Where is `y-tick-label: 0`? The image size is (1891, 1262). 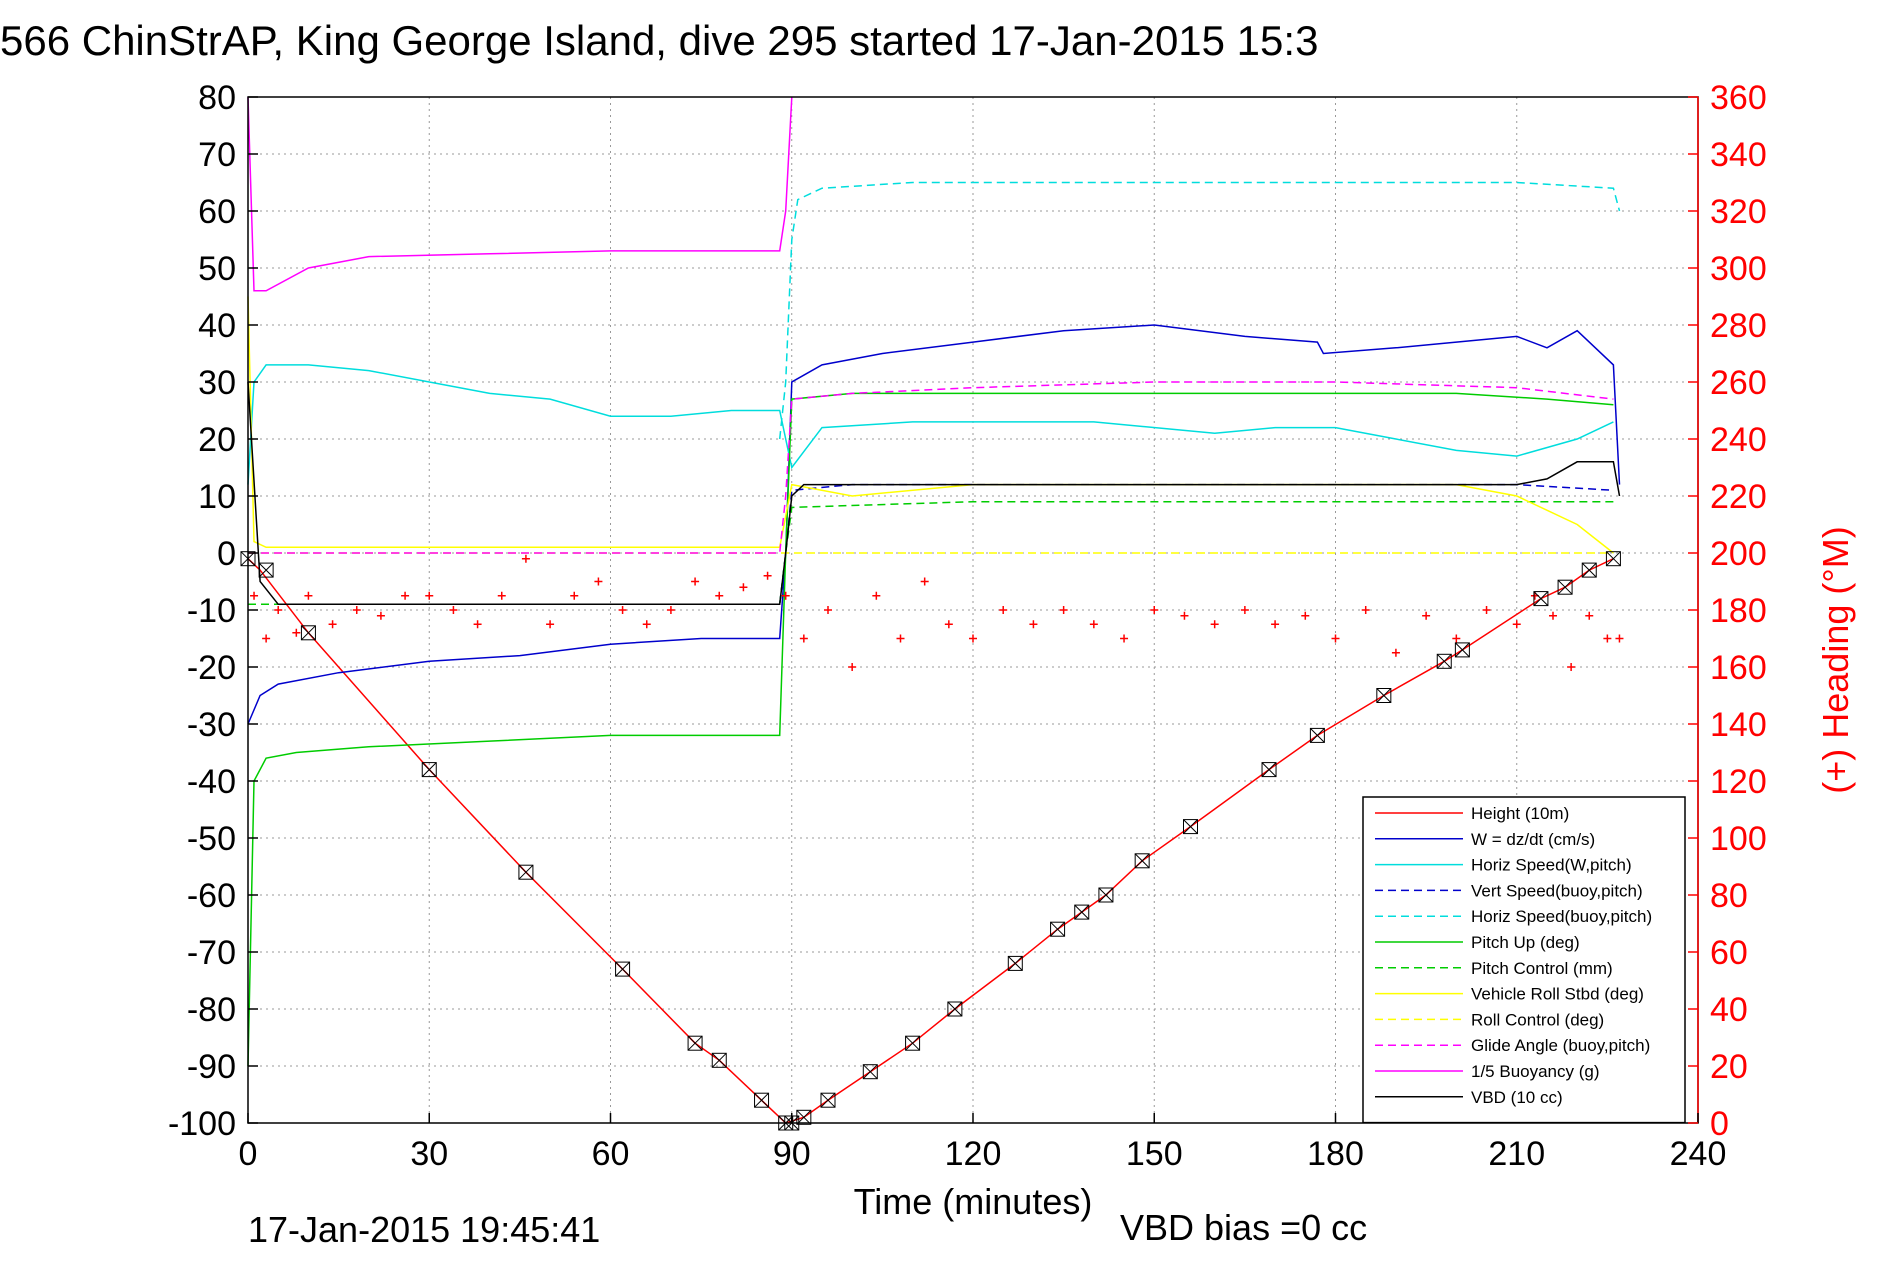
y-tick-label: 0 is located at coordinates (226, 554).